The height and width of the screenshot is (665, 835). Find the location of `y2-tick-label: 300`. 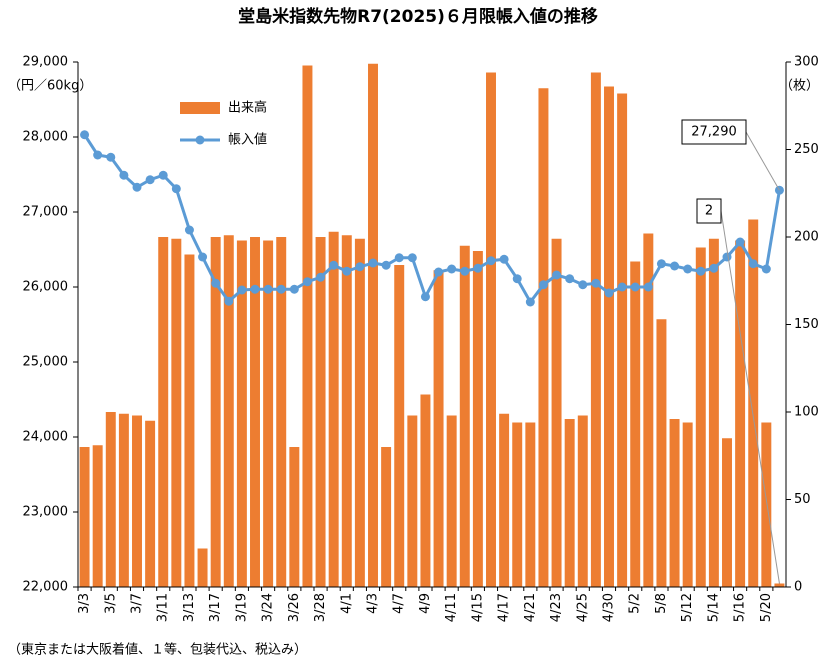

y2-tick-label: 300 is located at coordinates (806, 62).